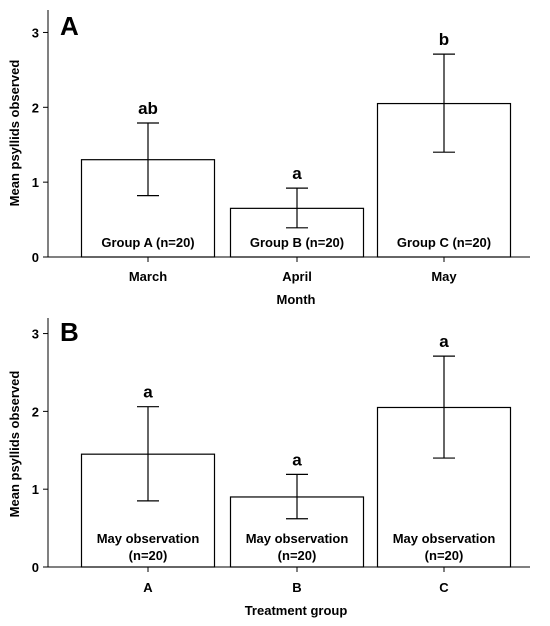 The width and height of the screenshot is (550, 626). Describe the element at coordinates (444, 39) in the screenshot. I see `significance-letter: b` at that location.